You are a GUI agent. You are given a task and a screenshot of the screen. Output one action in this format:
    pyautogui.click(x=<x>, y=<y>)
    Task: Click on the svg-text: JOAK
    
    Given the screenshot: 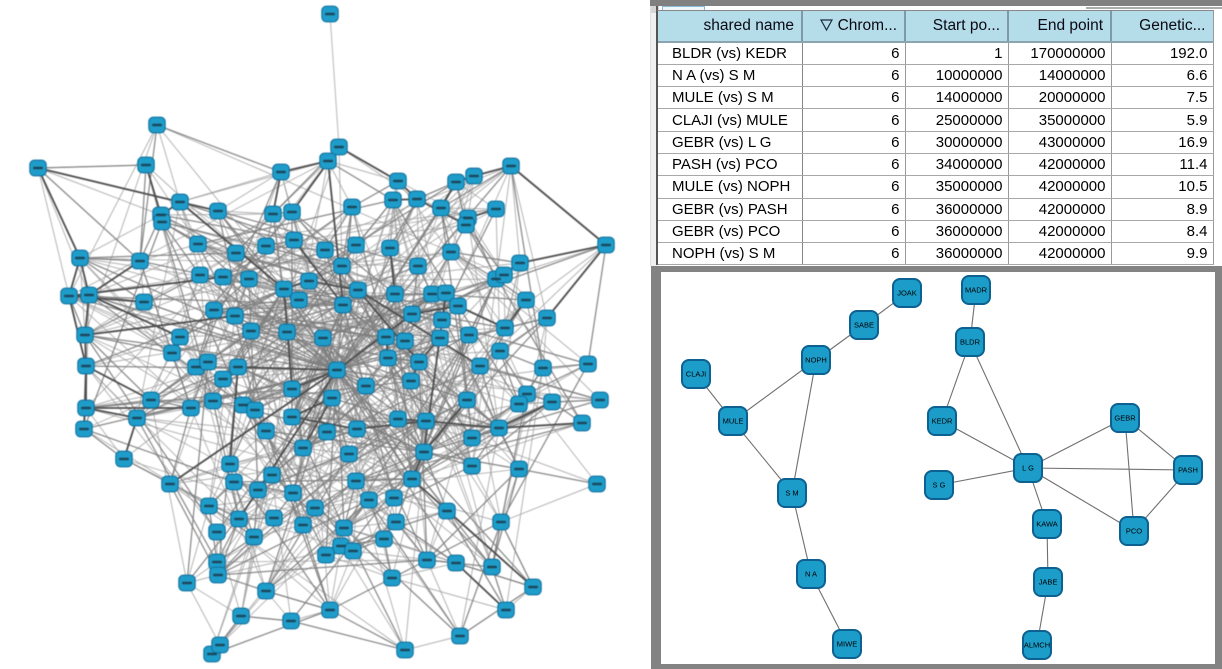 What is the action you would take?
    pyautogui.click(x=907, y=293)
    